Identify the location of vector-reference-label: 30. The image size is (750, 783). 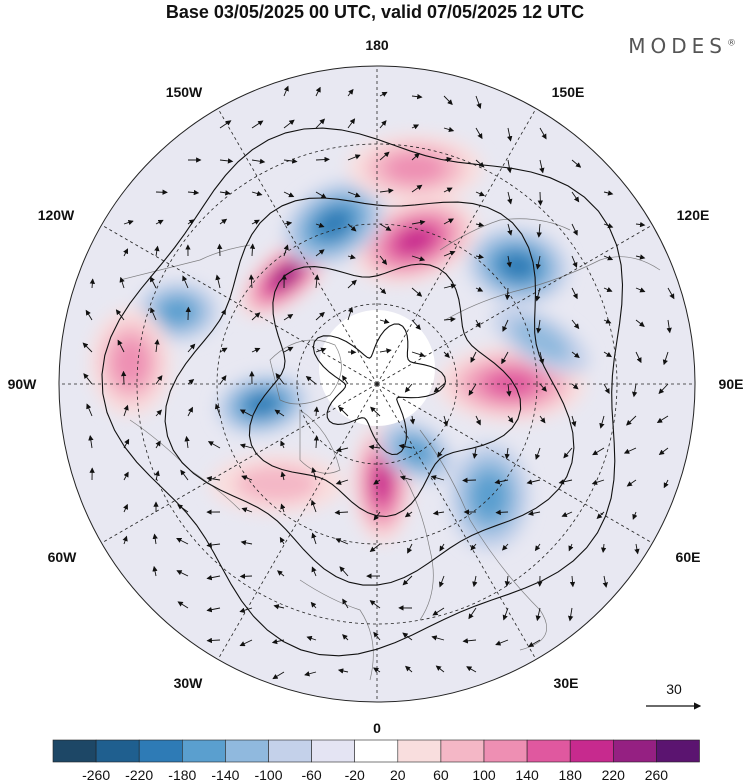
(674, 689).